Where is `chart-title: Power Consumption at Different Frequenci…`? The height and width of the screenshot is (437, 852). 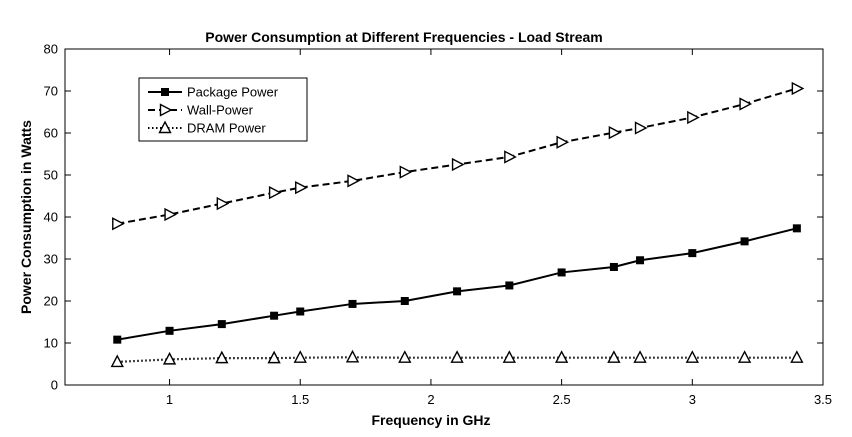
chart-title: Power Consumption at Different Frequenci… is located at coordinates (404, 37).